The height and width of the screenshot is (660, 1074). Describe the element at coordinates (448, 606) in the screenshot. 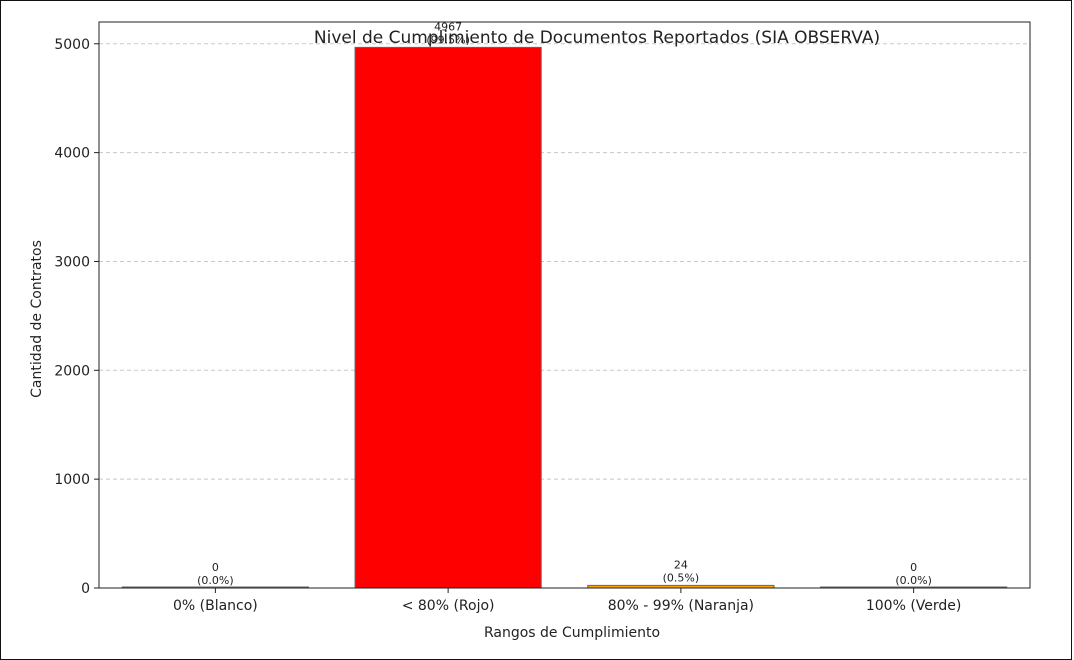

I see `x-tick-label: < 80% (Rojo)` at that location.